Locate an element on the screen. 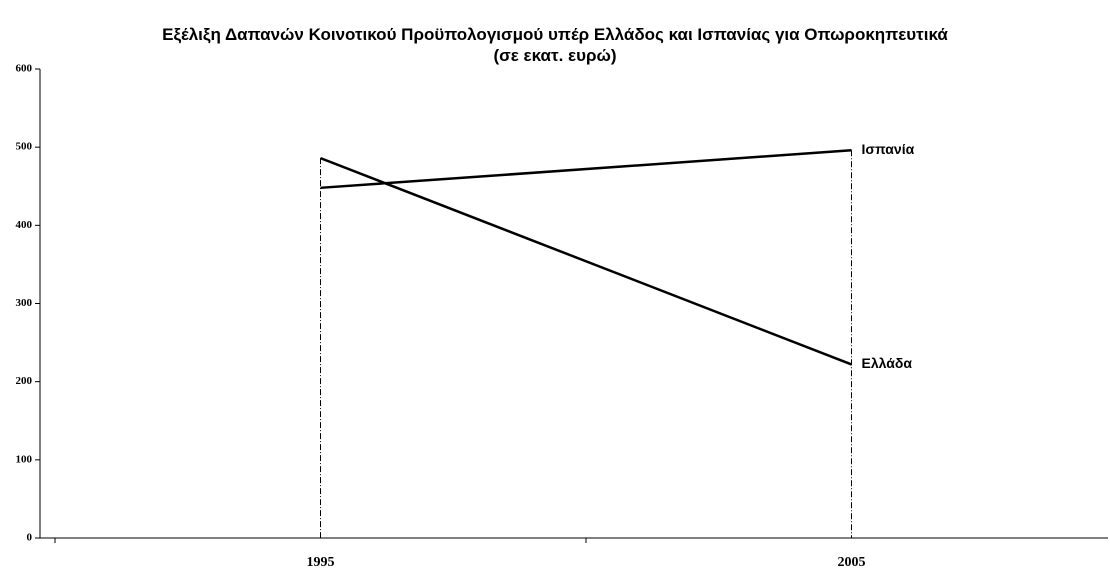 Image resolution: width=1110 pixels, height=578 pixels. y-tick-label: 200 is located at coordinates (24, 381).